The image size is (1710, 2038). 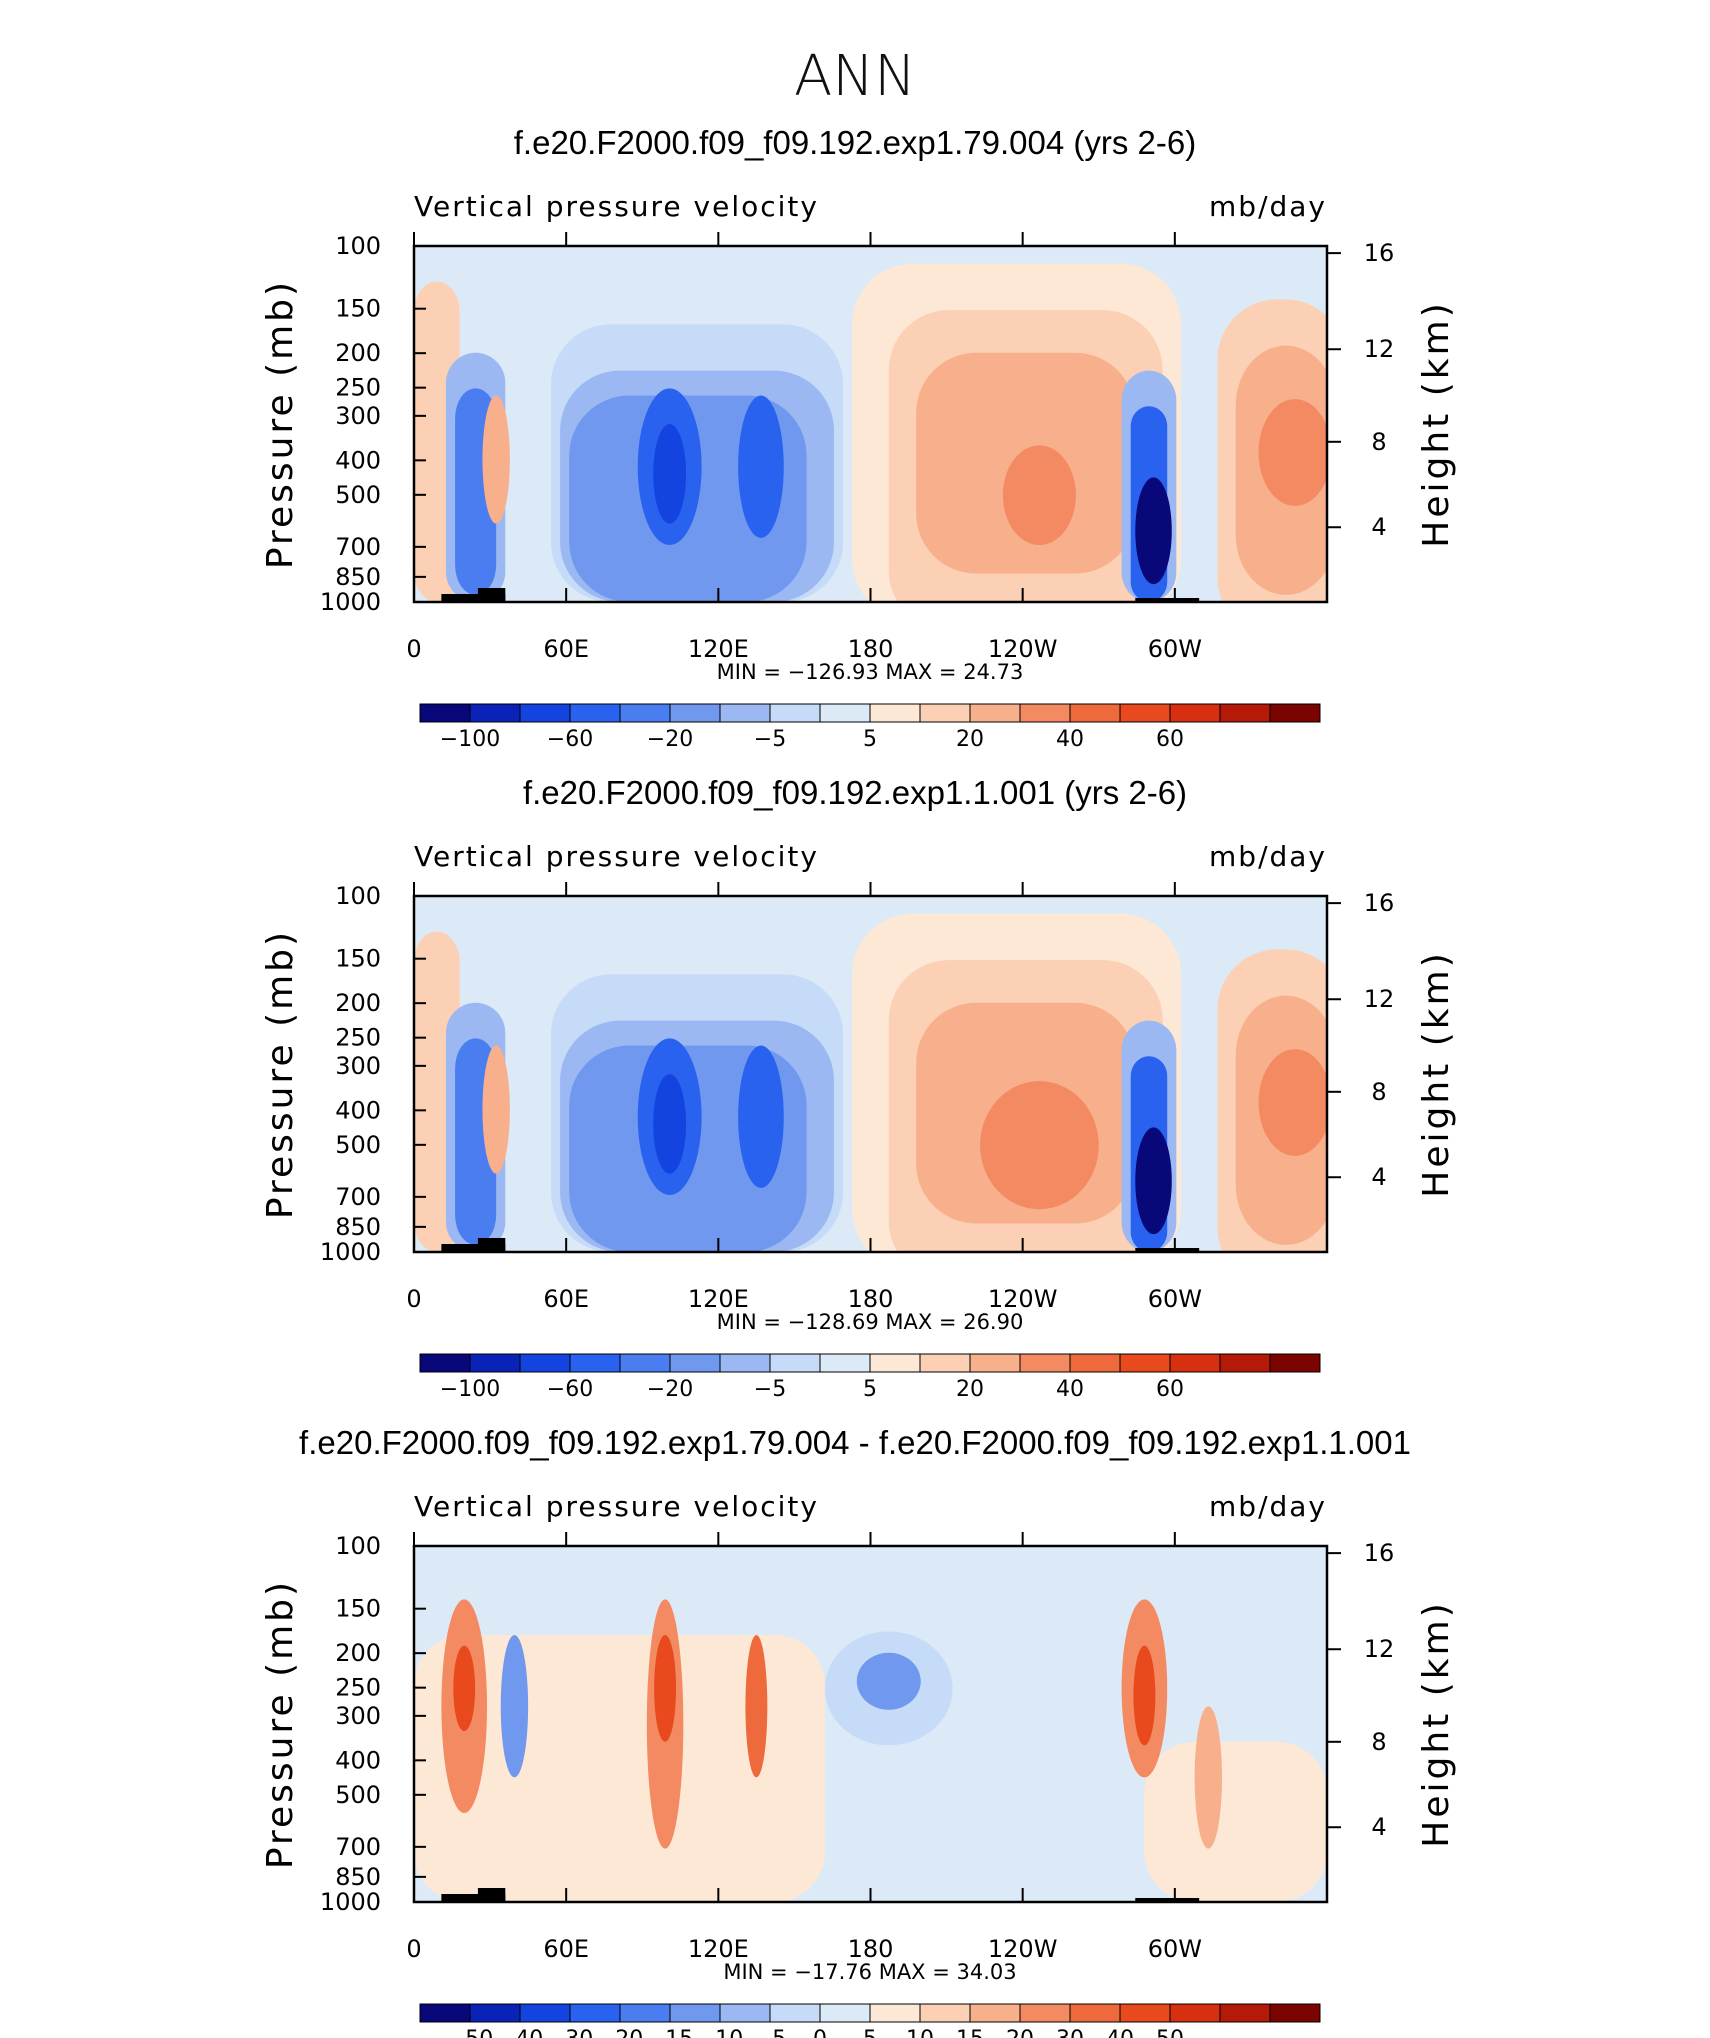 I want to click on min-max-text: MIN = −17.76 MAX = 34.03, so click(x=869, y=1972).